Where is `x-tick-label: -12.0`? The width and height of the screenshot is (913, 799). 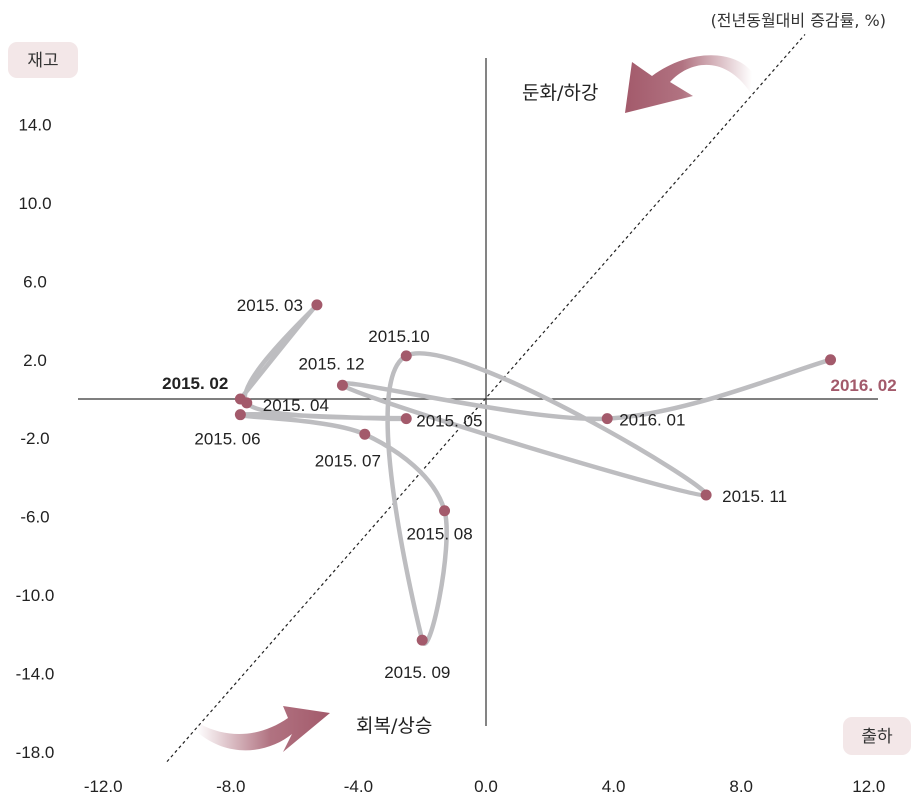 x-tick-label: -12.0 is located at coordinates (103, 786).